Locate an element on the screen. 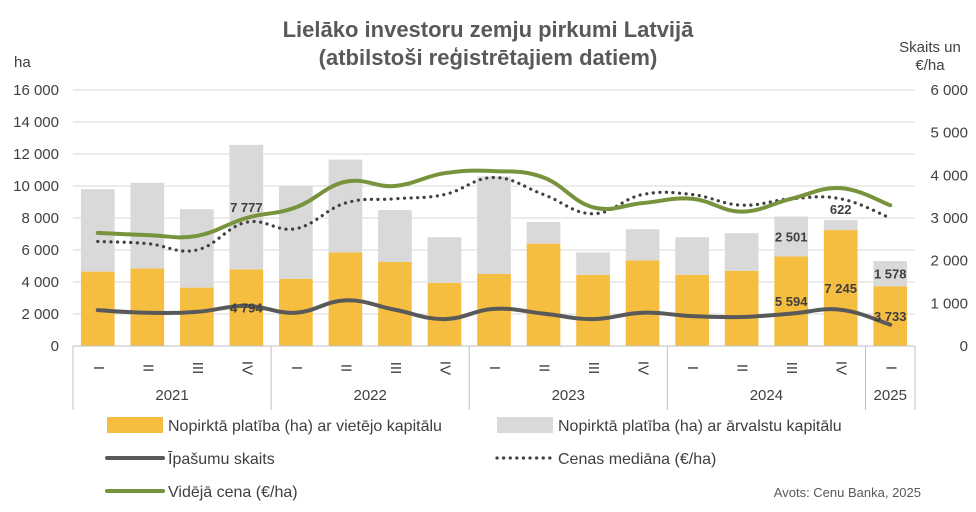 The image size is (976, 512). right-tick-label: 1 000 is located at coordinates (949, 303).